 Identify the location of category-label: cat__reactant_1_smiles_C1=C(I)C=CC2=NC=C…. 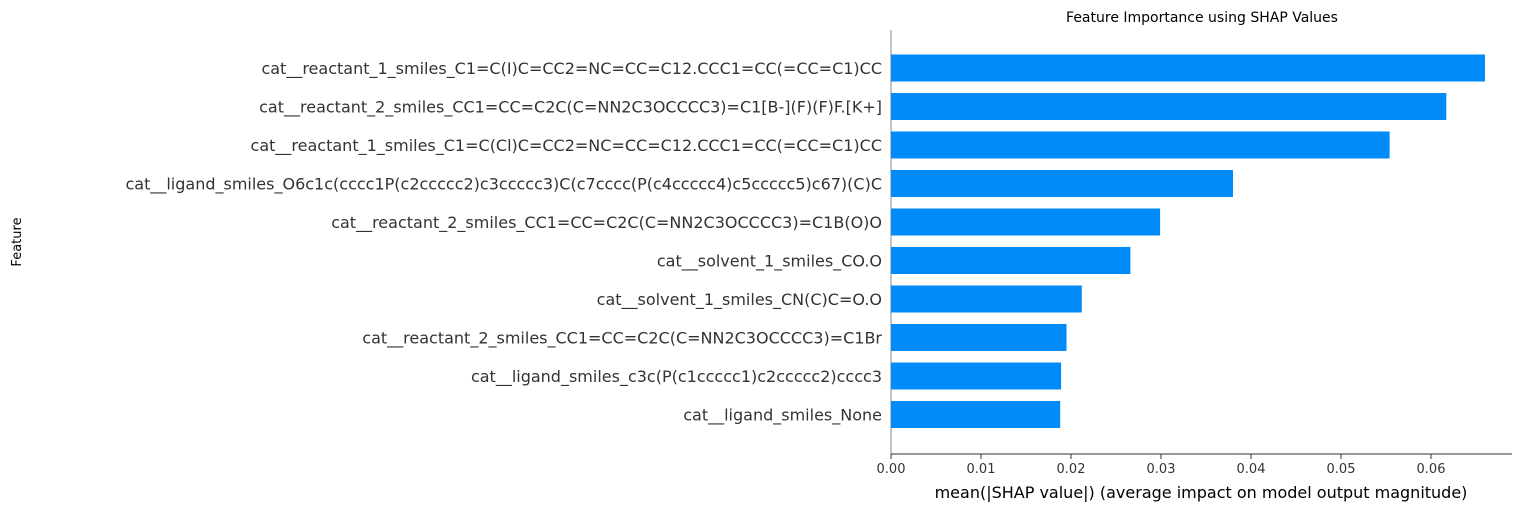
(571, 69).